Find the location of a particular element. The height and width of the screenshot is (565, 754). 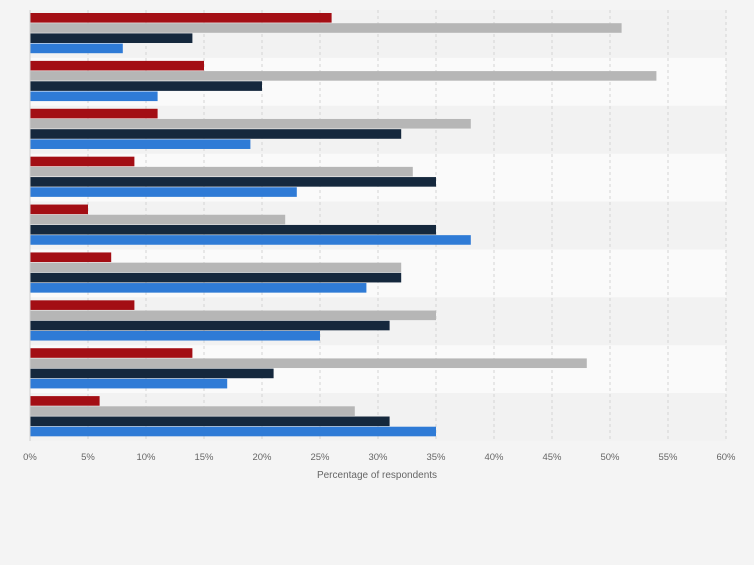

x-tick-labels: 0% 5% 10% 15% 20% 25% 30% 35% 40% 45% 50% 55% 60% is located at coordinates (379, 457).